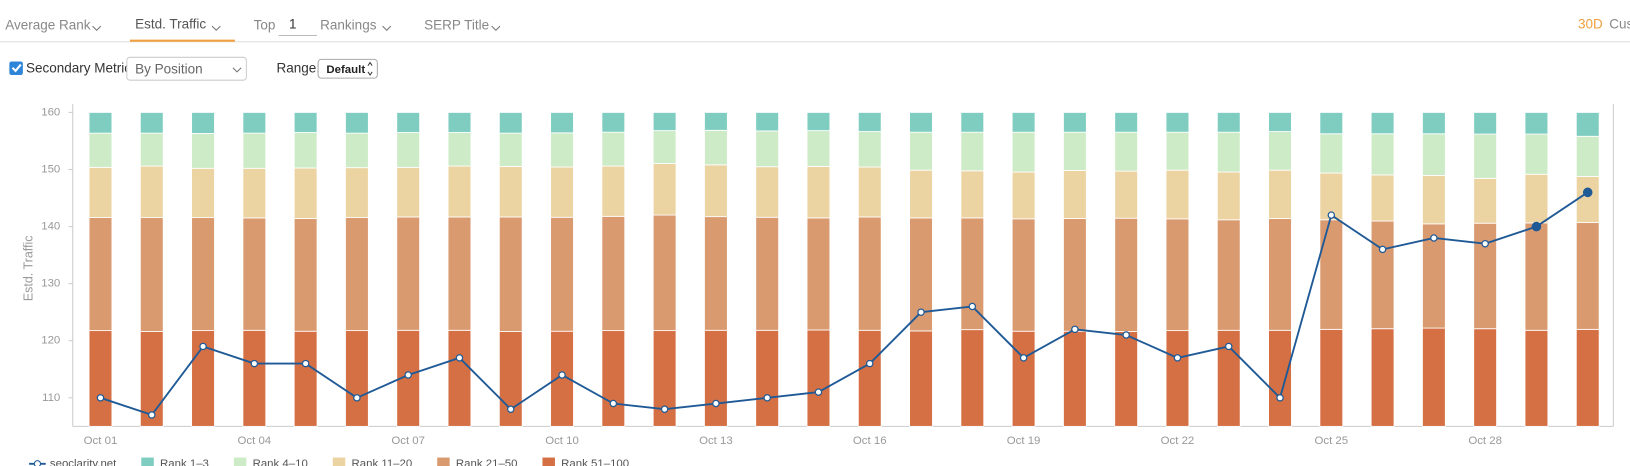 The image size is (1630, 466). What do you see at coordinates (870, 441) in the screenshot?
I see `x-tick-label: Oct 16` at bounding box center [870, 441].